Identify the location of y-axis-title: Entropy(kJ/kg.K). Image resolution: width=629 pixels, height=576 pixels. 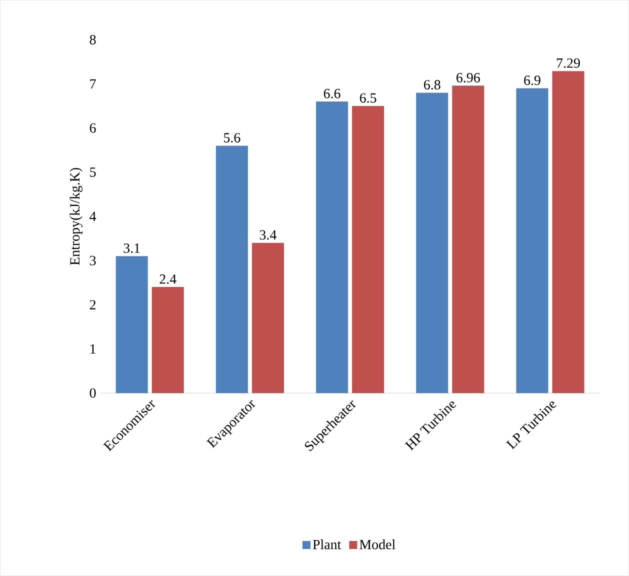
(76, 217).